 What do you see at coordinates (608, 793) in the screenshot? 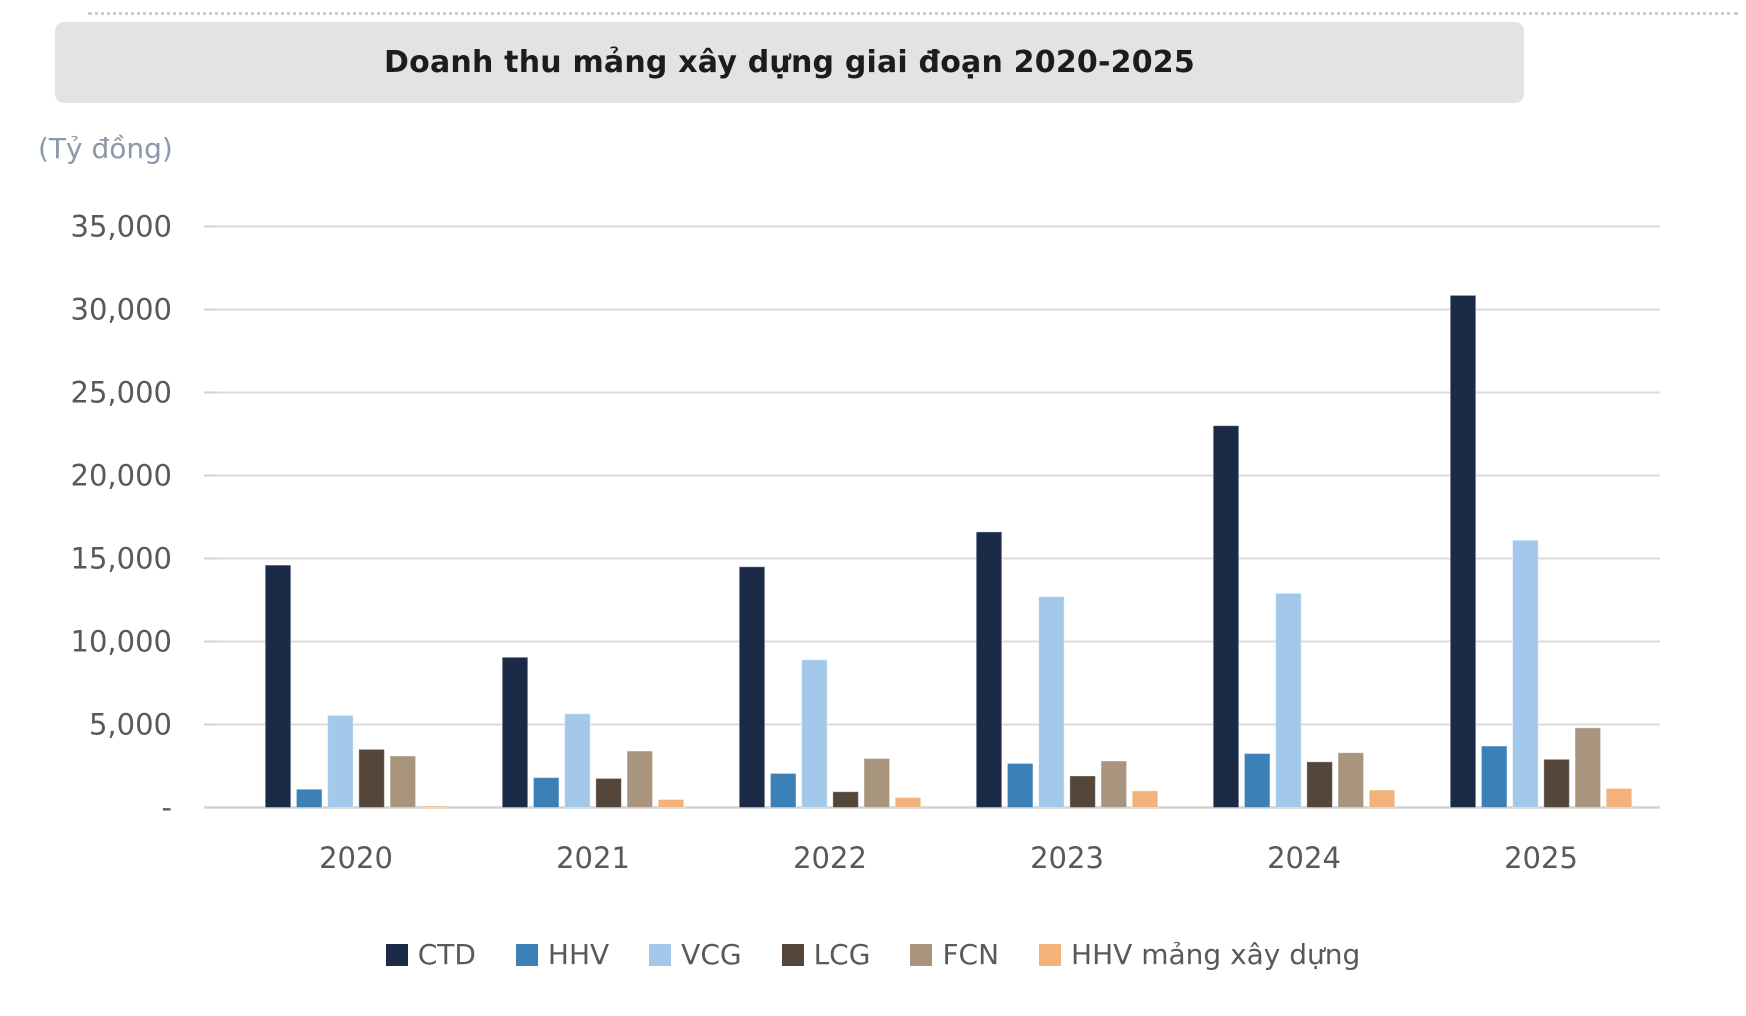
I see `bar-lcg-2021` at bounding box center [608, 793].